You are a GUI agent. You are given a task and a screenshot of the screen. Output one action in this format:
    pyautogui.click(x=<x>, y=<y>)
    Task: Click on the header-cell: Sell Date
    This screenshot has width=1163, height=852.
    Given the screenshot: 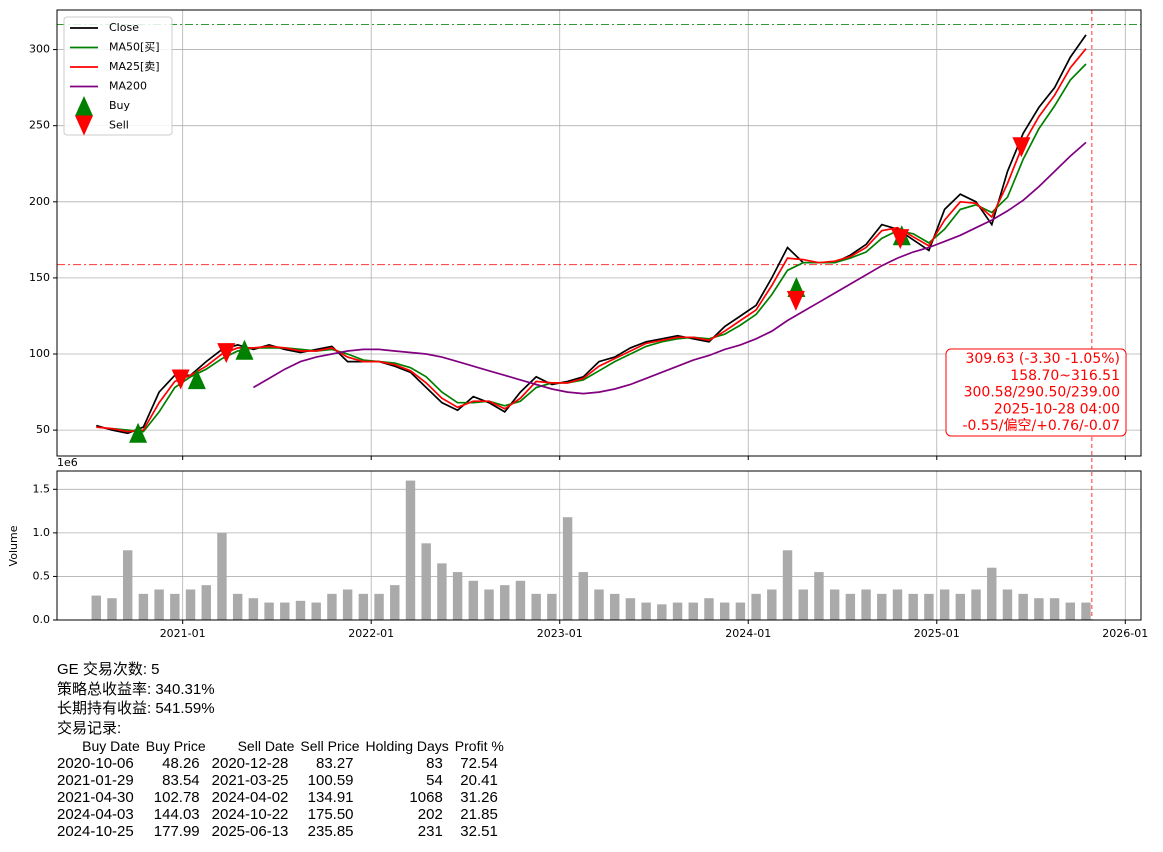 What is the action you would take?
    pyautogui.click(x=266, y=746)
    